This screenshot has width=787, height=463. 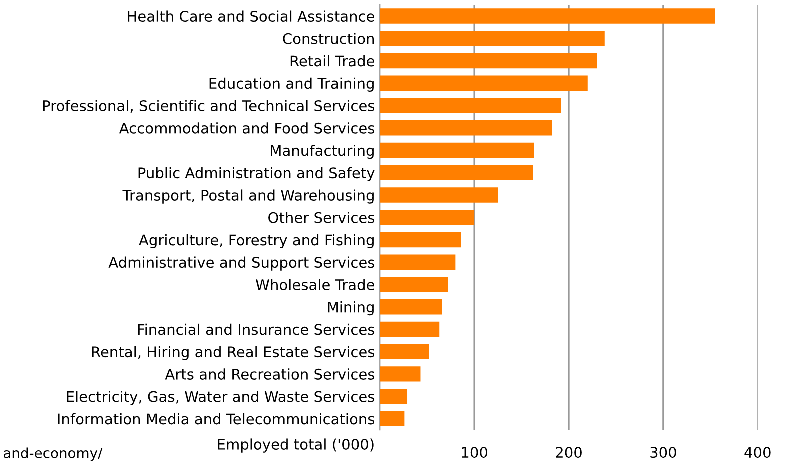 I want to click on y-tick-label: Public Administration and Safety, so click(x=256, y=174).